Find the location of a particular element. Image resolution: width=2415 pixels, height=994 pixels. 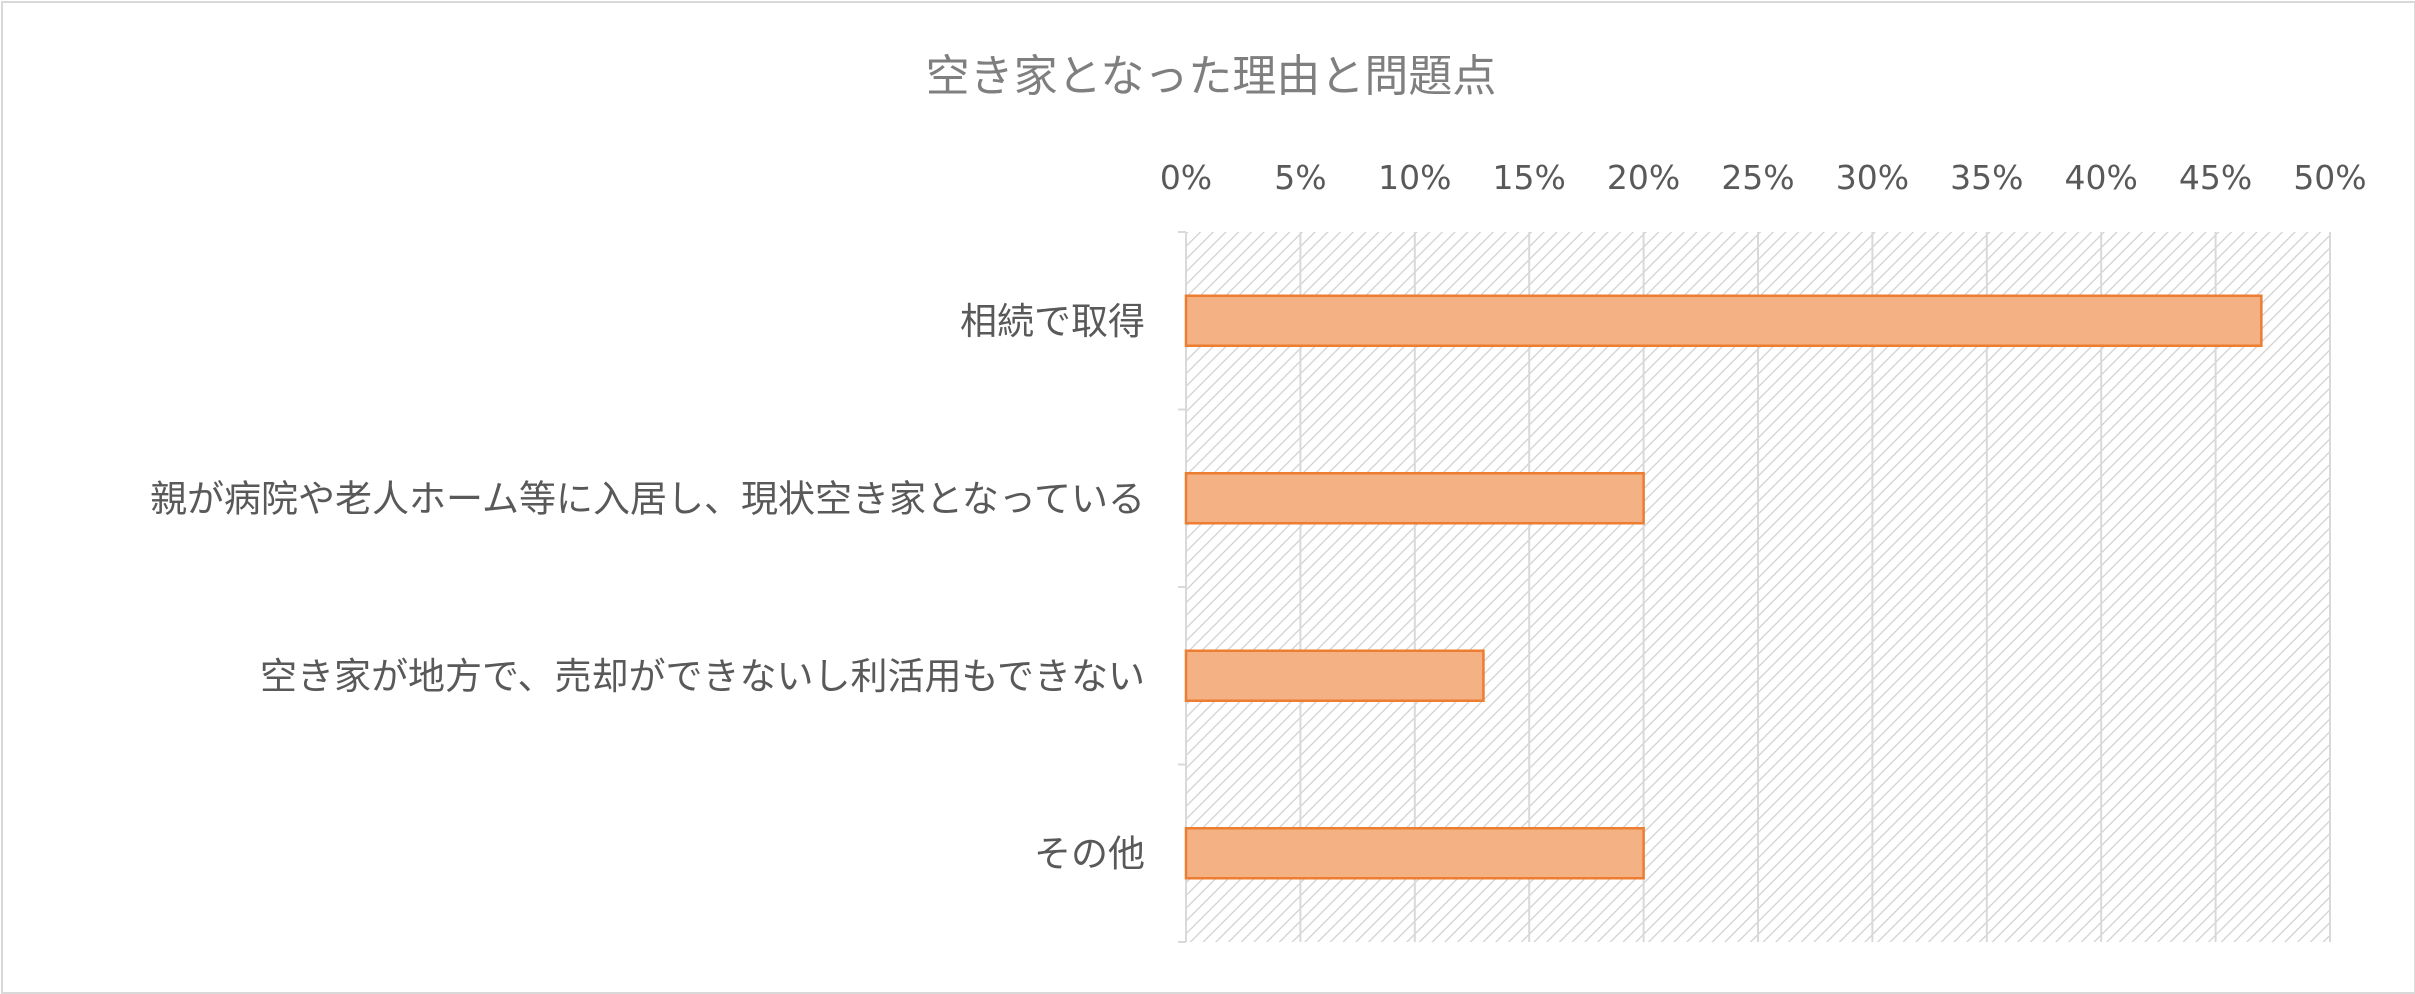

x-tick-label: 10% is located at coordinates (1414, 177).